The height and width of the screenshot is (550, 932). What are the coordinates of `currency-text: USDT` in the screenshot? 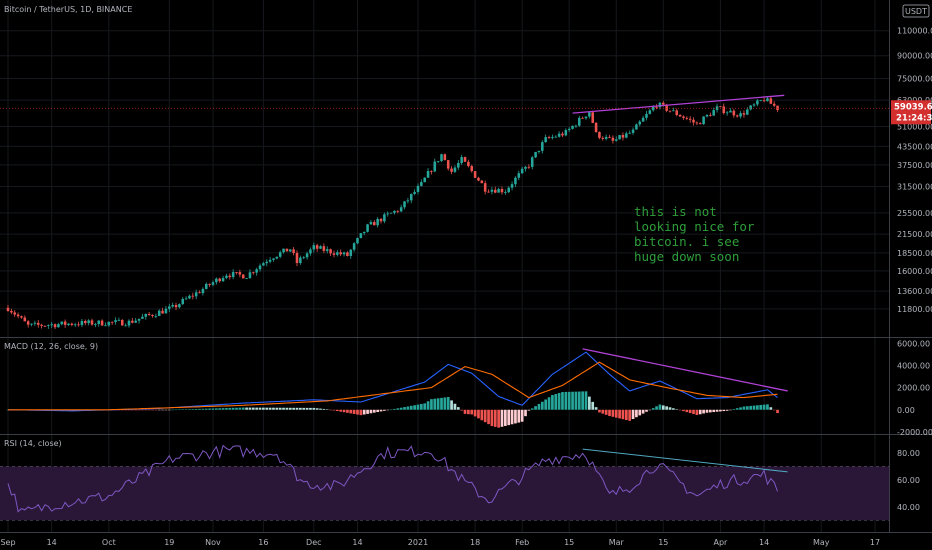 It's located at (916, 11).